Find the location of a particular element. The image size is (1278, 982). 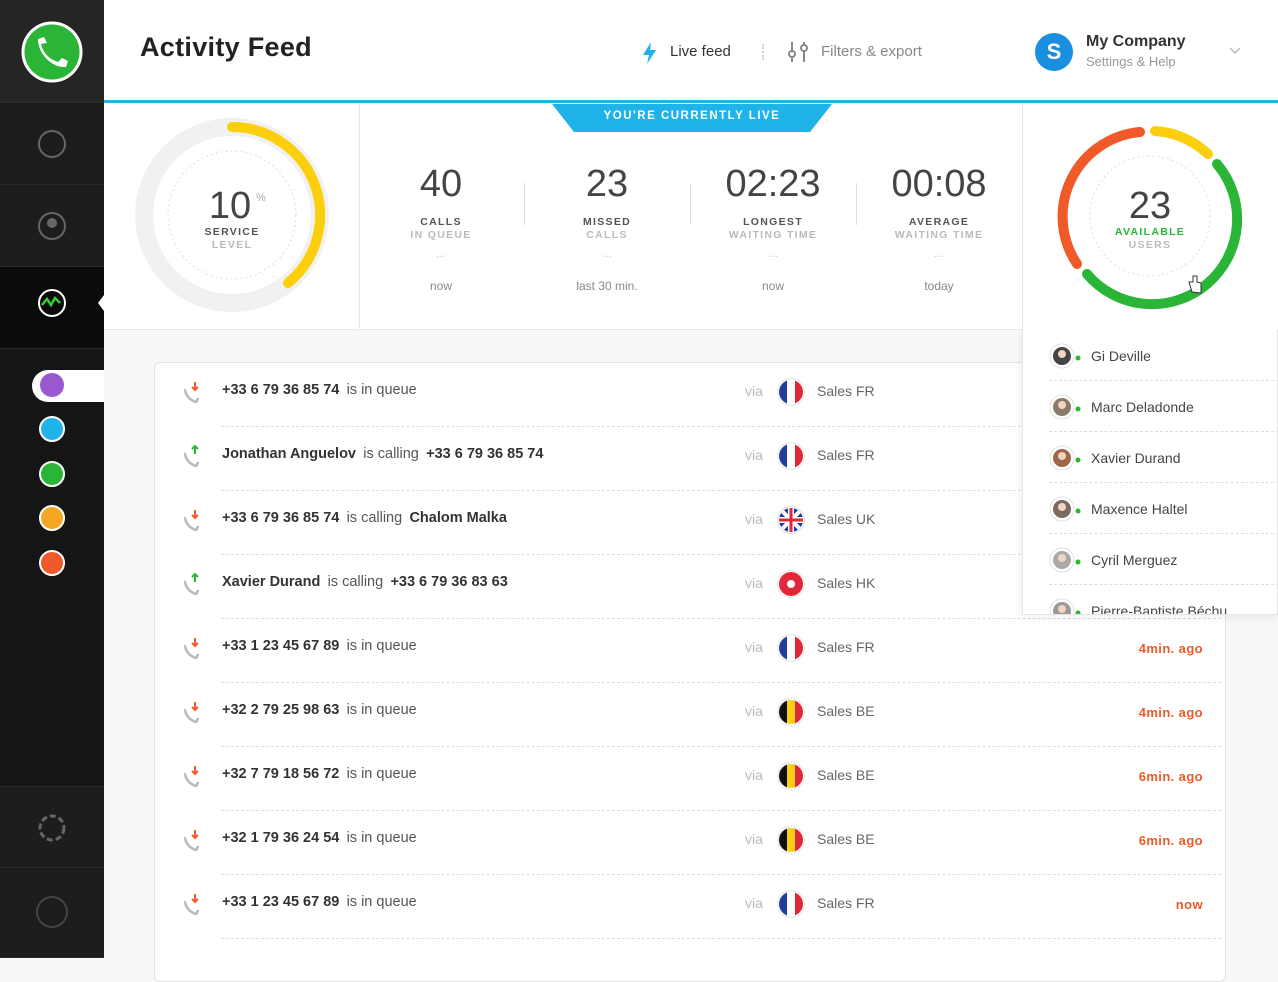

company-sub: Settings & Help is located at coordinates (1131, 61).